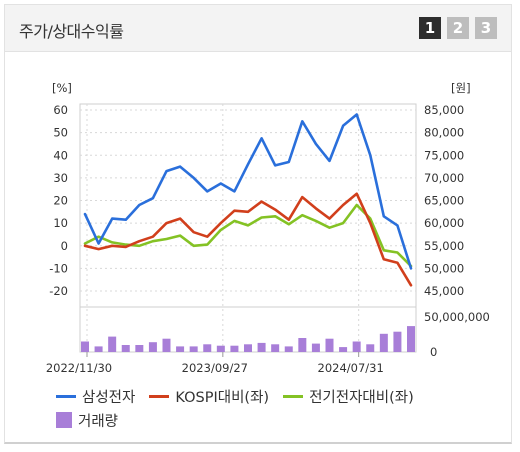 Image resolution: width=520 pixels, height=452 pixels. I want to click on legend-label-kospi: KOSPI대비(좌), so click(222, 397).